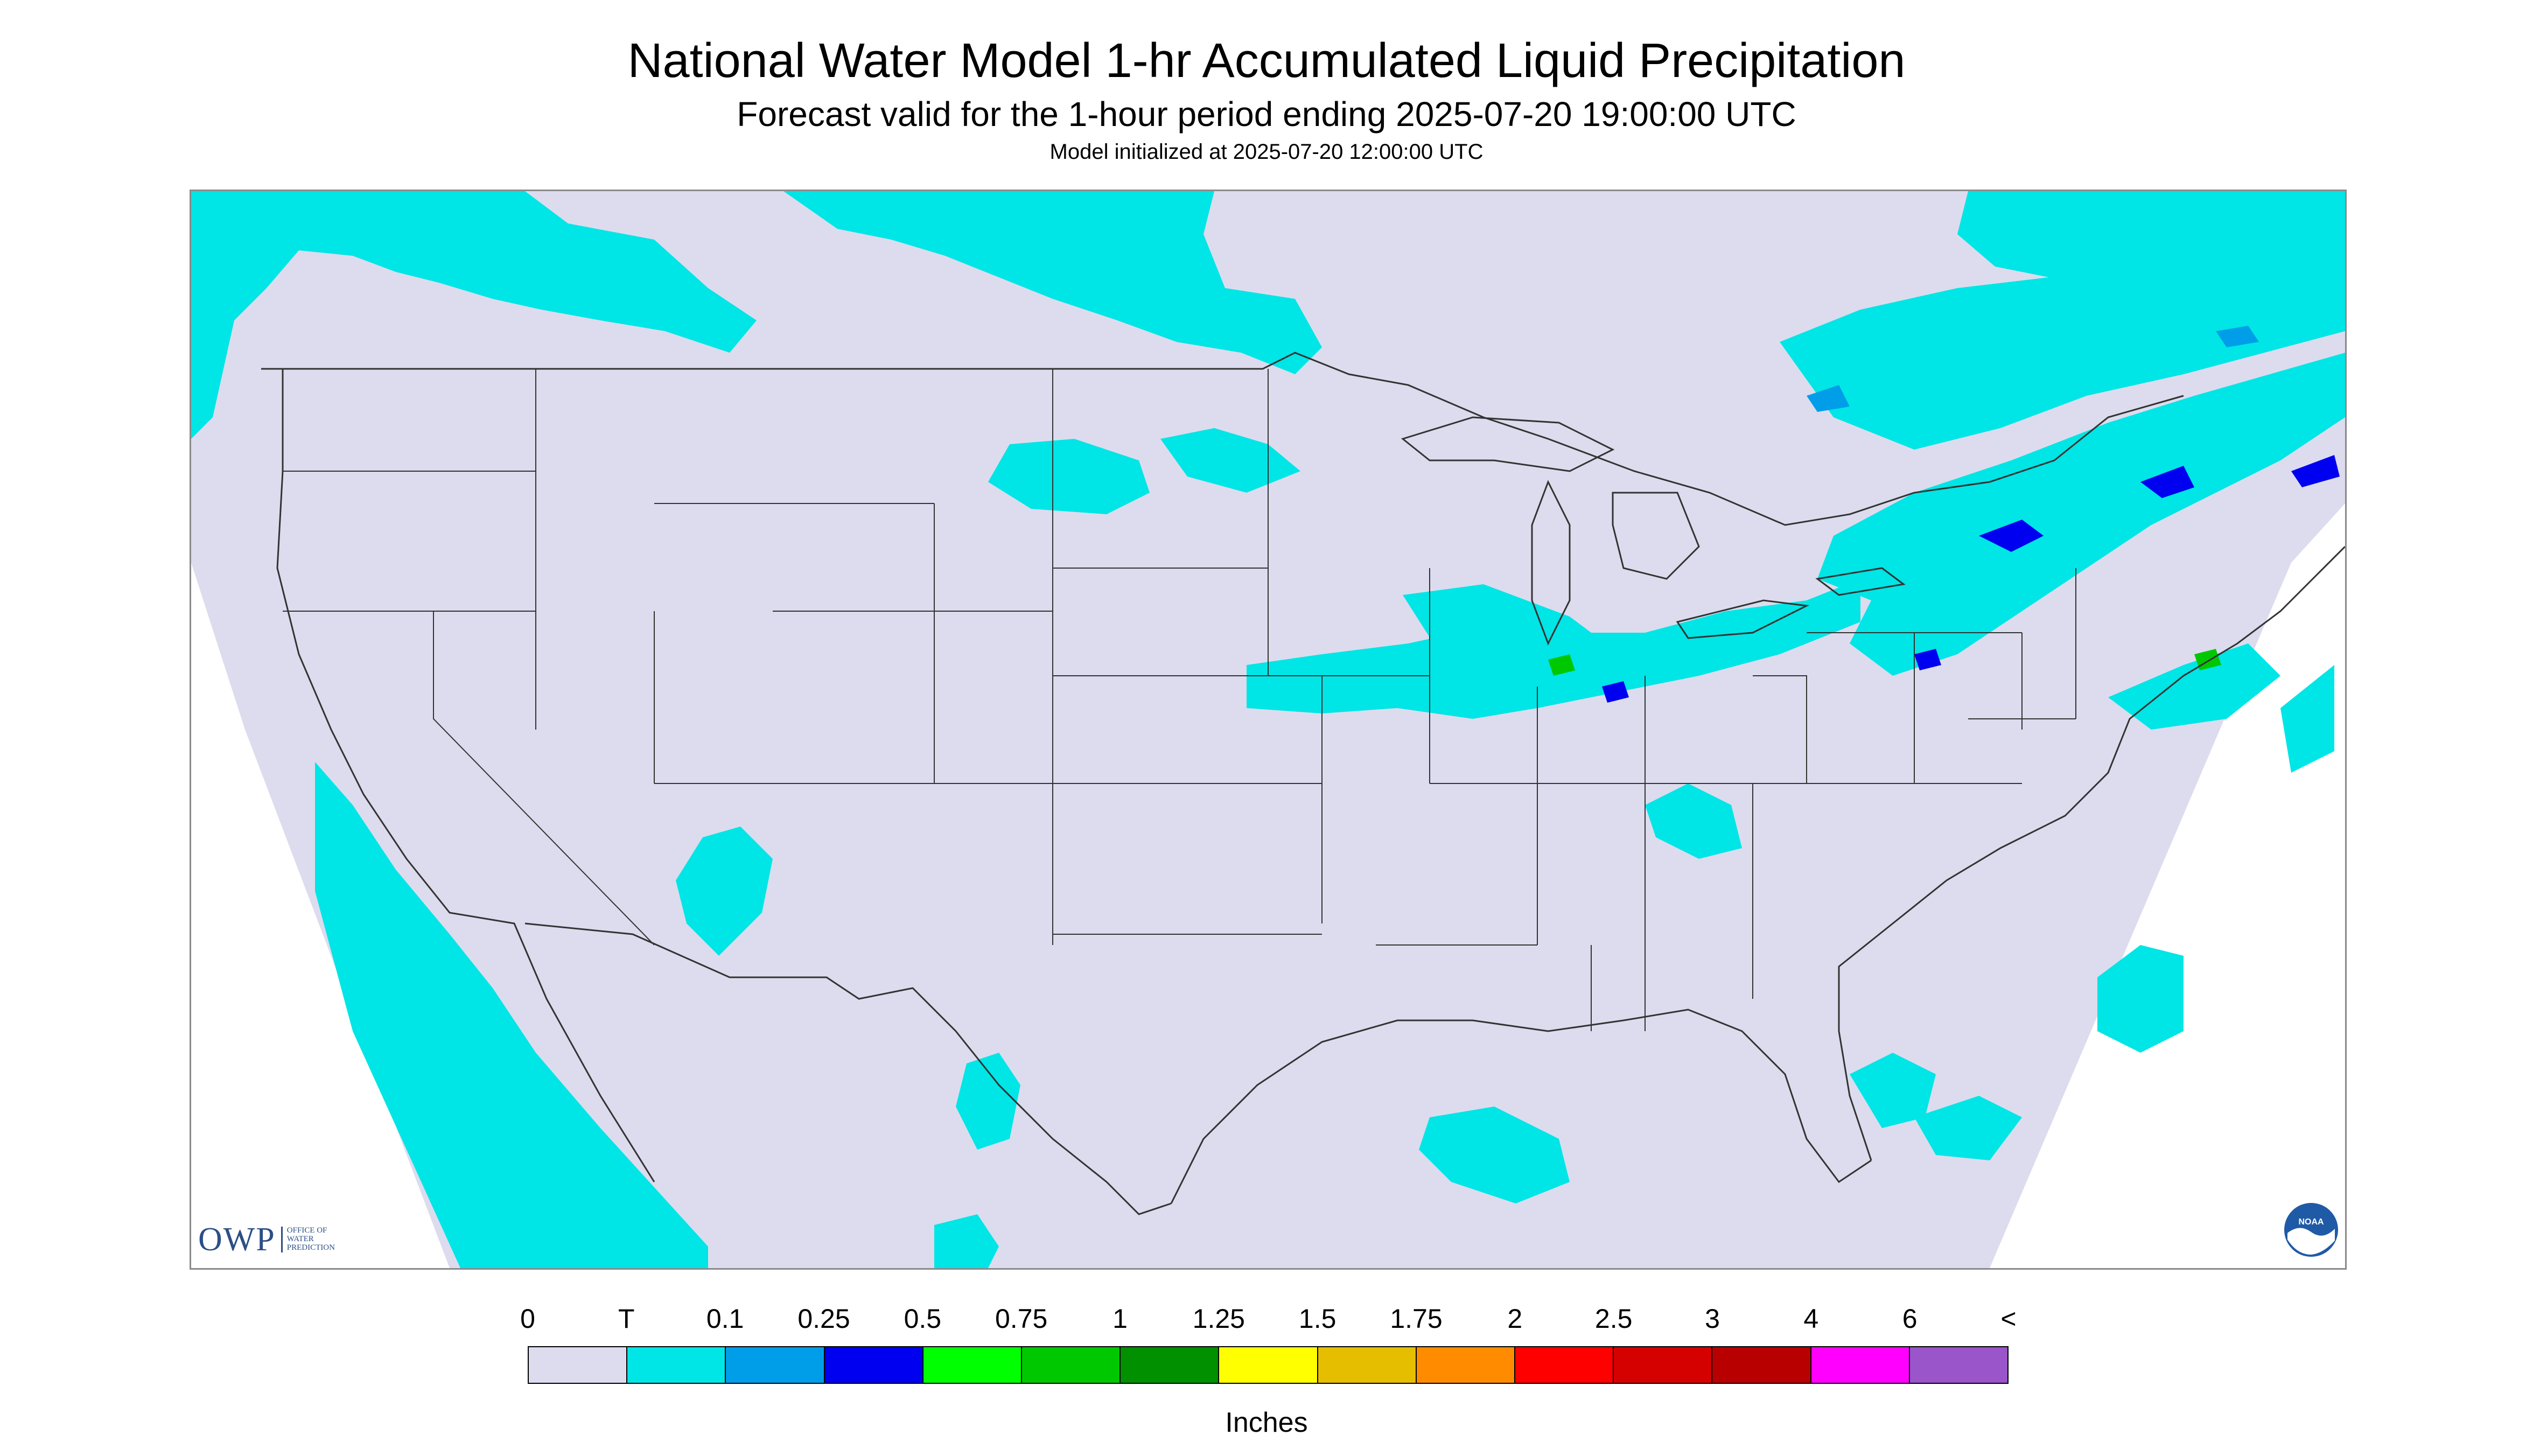 The width and height of the screenshot is (2533, 1456). What do you see at coordinates (2307, 719) in the screenshot?
I see `precip-atlantic-offshore-north` at bounding box center [2307, 719].